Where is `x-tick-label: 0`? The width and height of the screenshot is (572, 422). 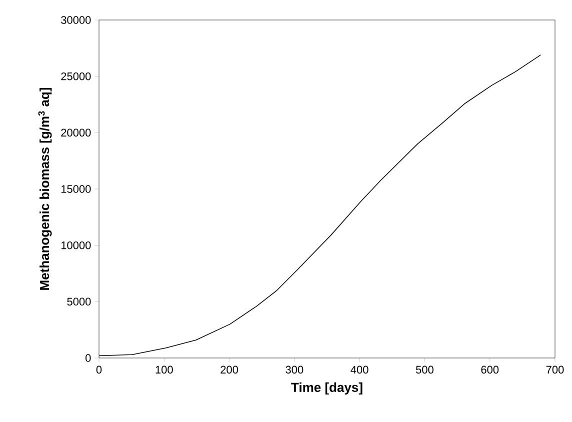
x-tick-label: 0 is located at coordinates (99, 370).